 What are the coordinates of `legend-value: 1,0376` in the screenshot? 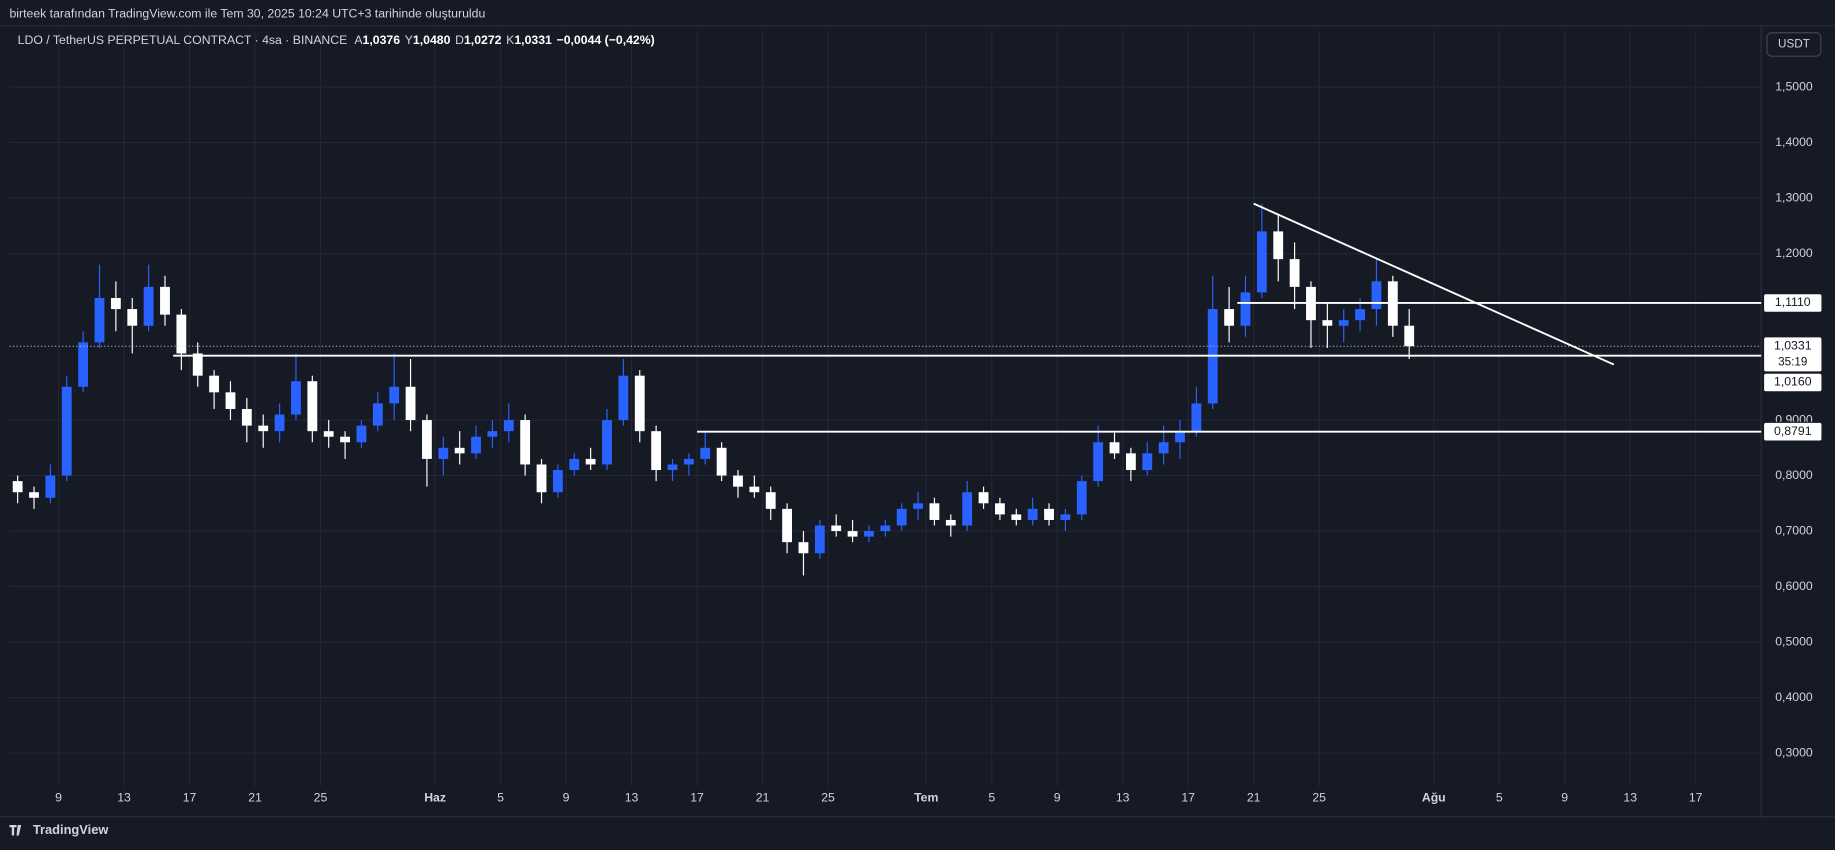 It's located at (382, 40).